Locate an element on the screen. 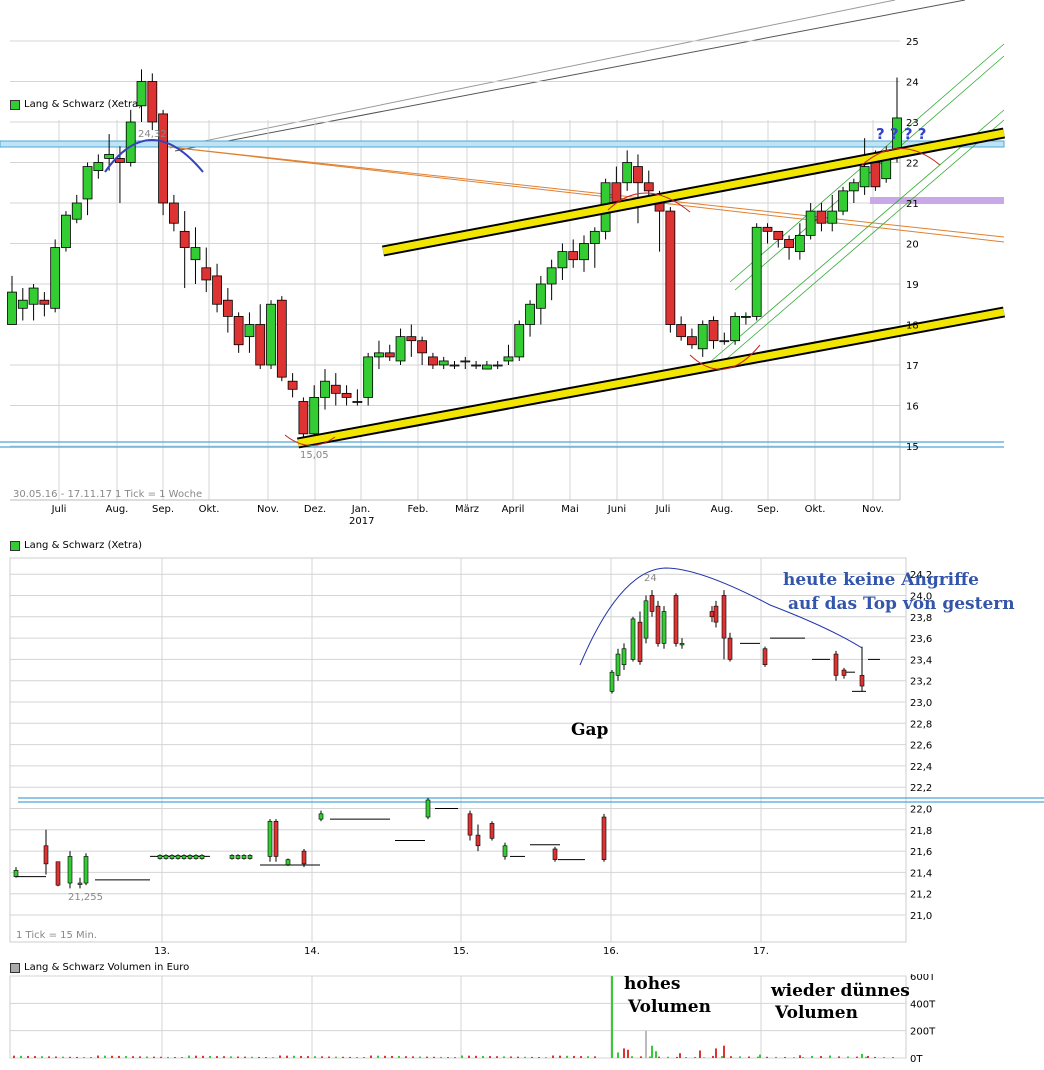 The width and height of the screenshot is (1044, 1070). y-tick-label: 21,0 is located at coordinates (921, 916).